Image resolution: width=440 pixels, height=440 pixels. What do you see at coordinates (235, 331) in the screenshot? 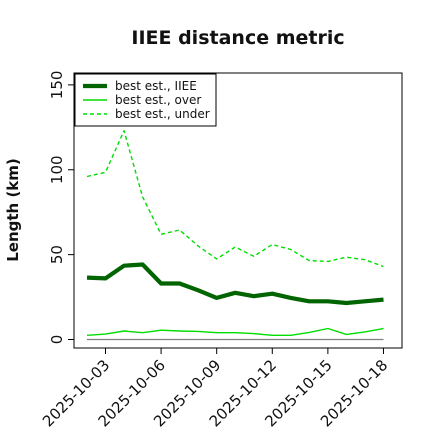
I see `series-line-best-est-over` at bounding box center [235, 331].